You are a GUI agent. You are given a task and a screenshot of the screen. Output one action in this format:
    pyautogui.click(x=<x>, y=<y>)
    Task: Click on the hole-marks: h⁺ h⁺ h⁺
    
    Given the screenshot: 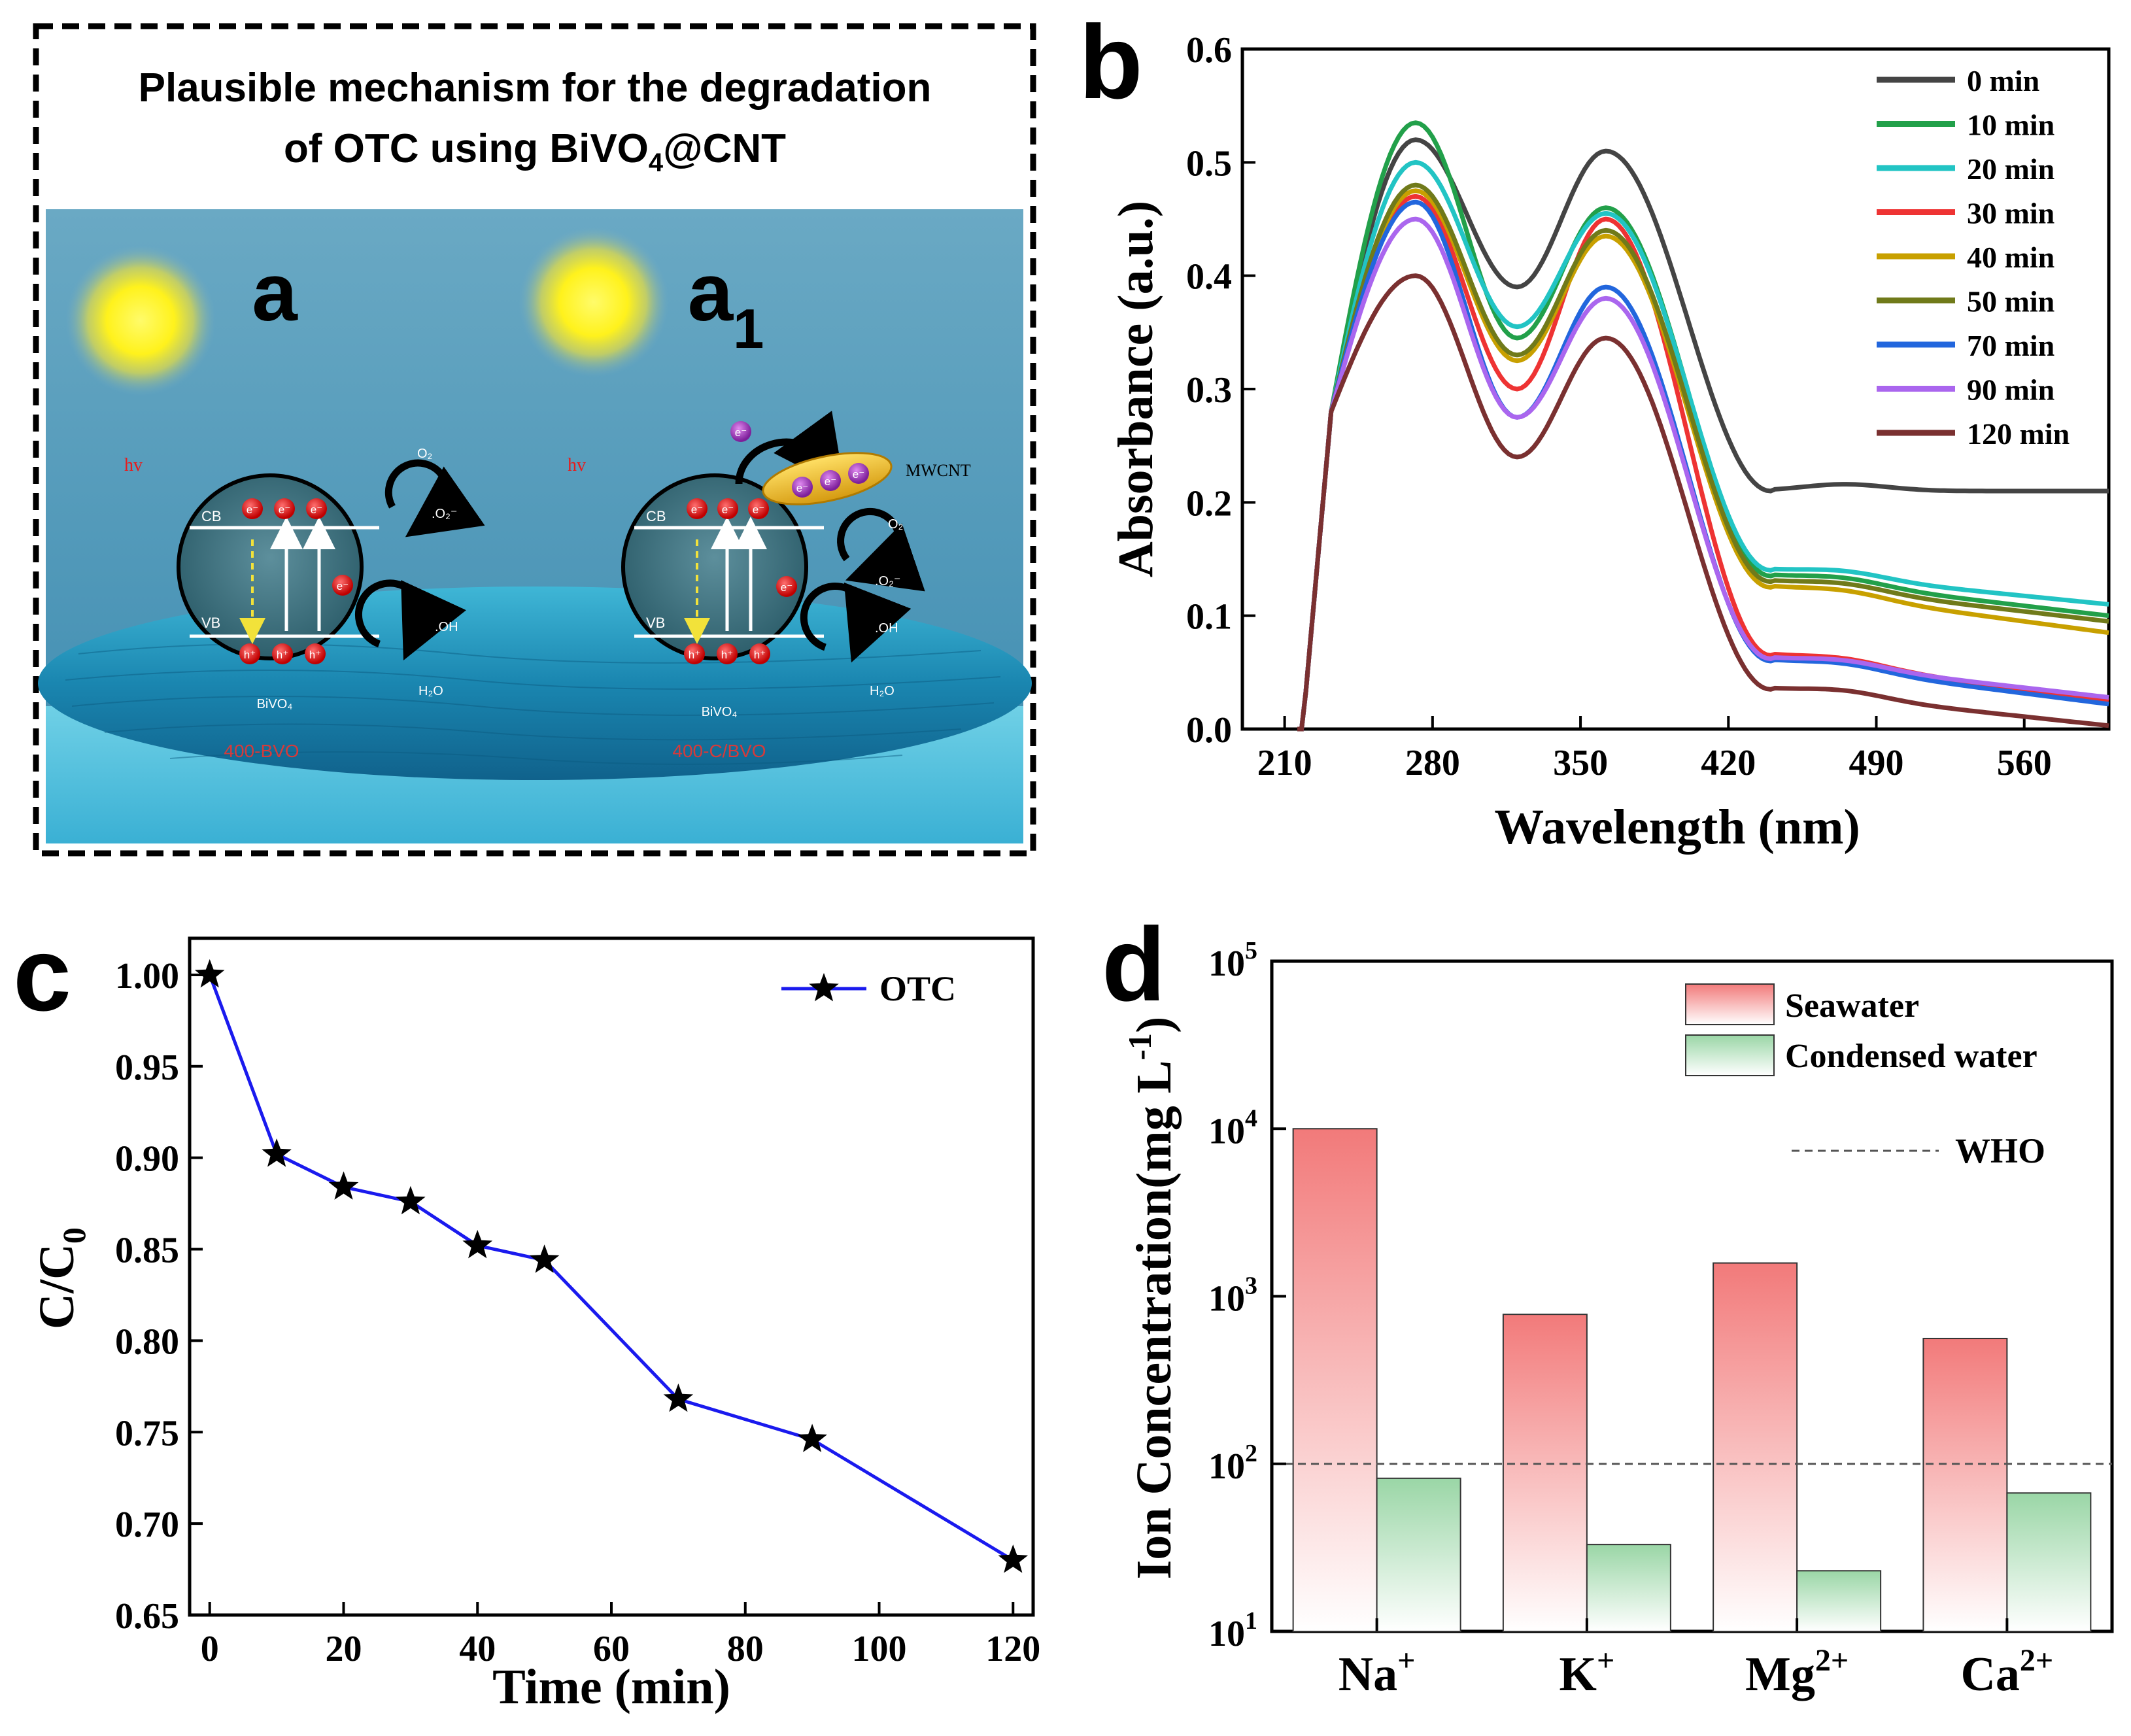 What is the action you would take?
    pyautogui.click(x=727, y=653)
    